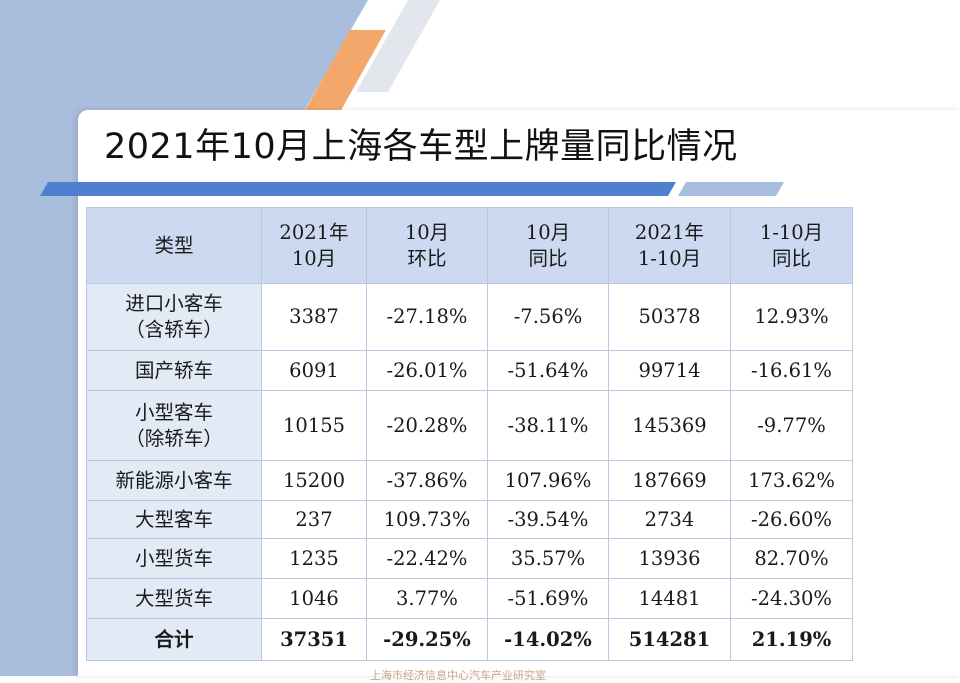 This screenshot has height=683, width=960. What do you see at coordinates (314, 425) in the screenshot?
I see `cell-oct: 10155` at bounding box center [314, 425].